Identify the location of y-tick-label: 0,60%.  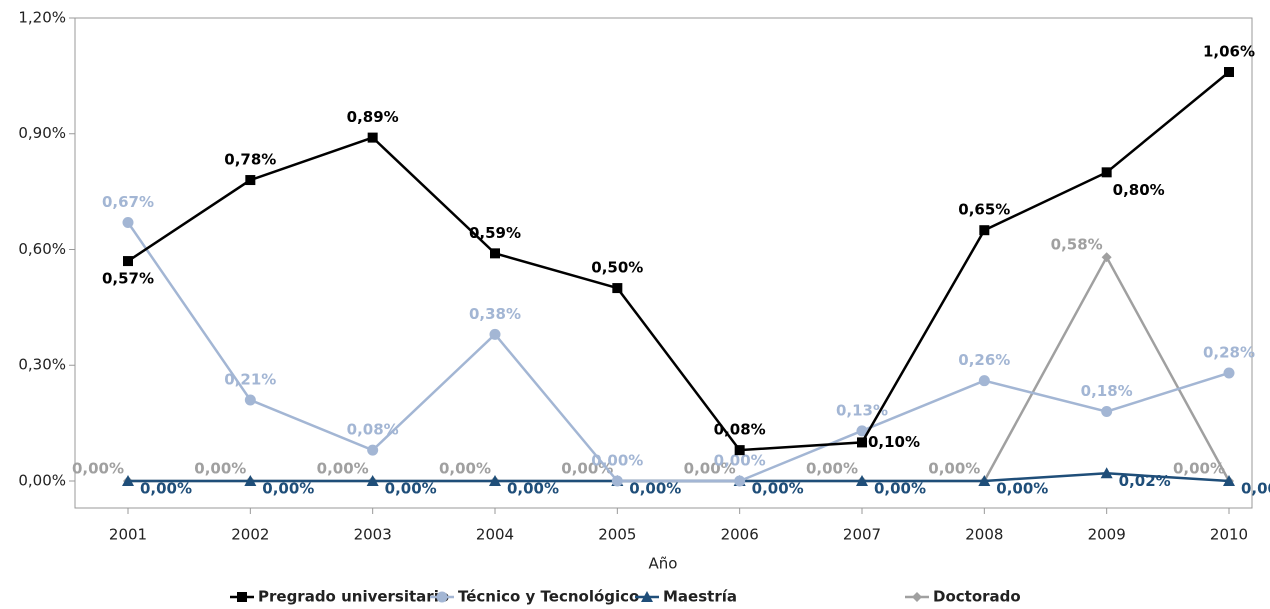
(42, 249).